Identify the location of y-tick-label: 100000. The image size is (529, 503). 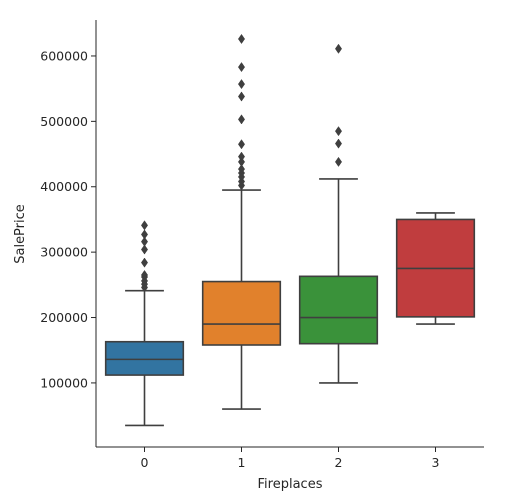
(64, 382).